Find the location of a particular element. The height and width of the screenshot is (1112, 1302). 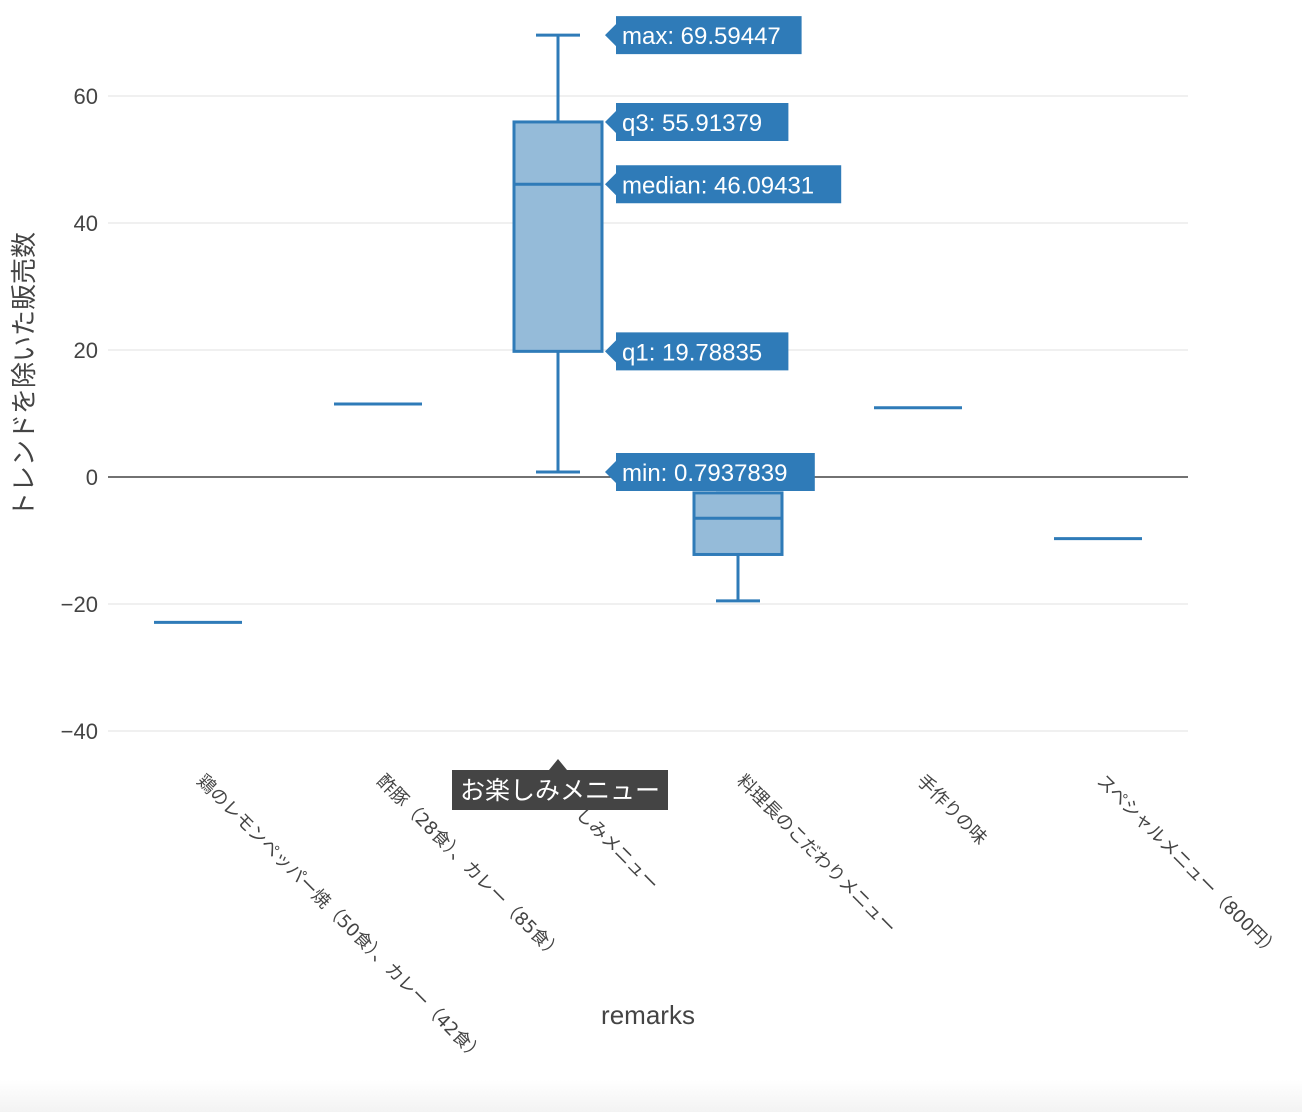

hover-label-q3: q3: 55.91379 is located at coordinates (697, 121).